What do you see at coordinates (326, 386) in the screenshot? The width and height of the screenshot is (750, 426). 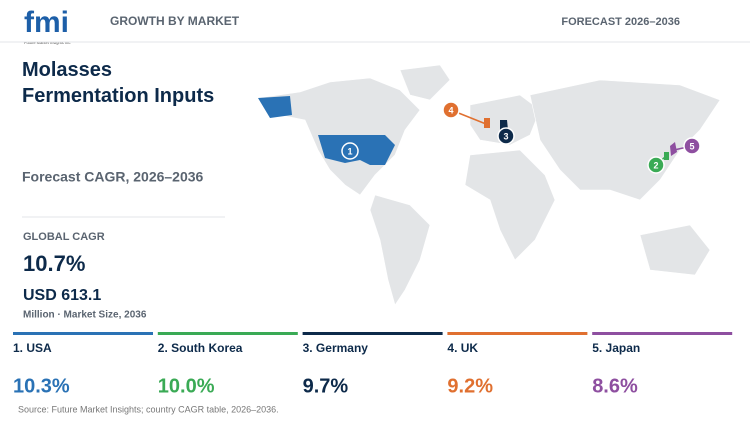 I see `country-value: 9.7%` at bounding box center [326, 386].